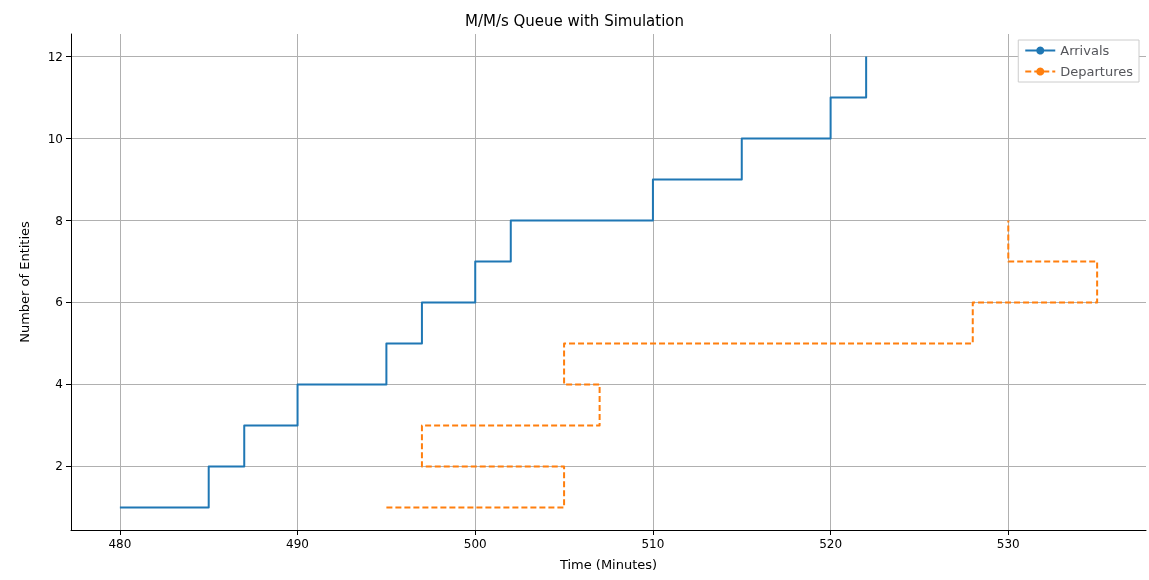  Describe the element at coordinates (1097, 71) in the screenshot. I see `legend-label: Departures` at that location.